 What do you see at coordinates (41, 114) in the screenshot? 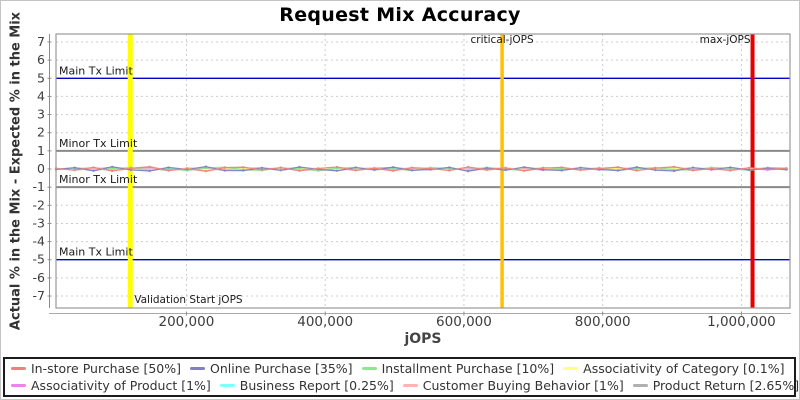
I see `y-tick-label: 3` at bounding box center [41, 114].